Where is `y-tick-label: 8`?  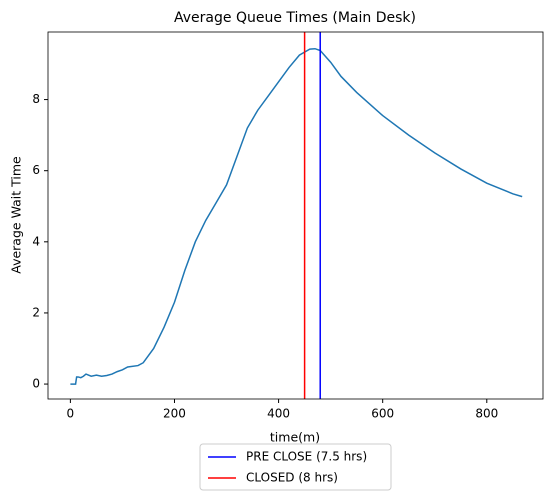
y-tick-label: 8 is located at coordinates (36, 99).